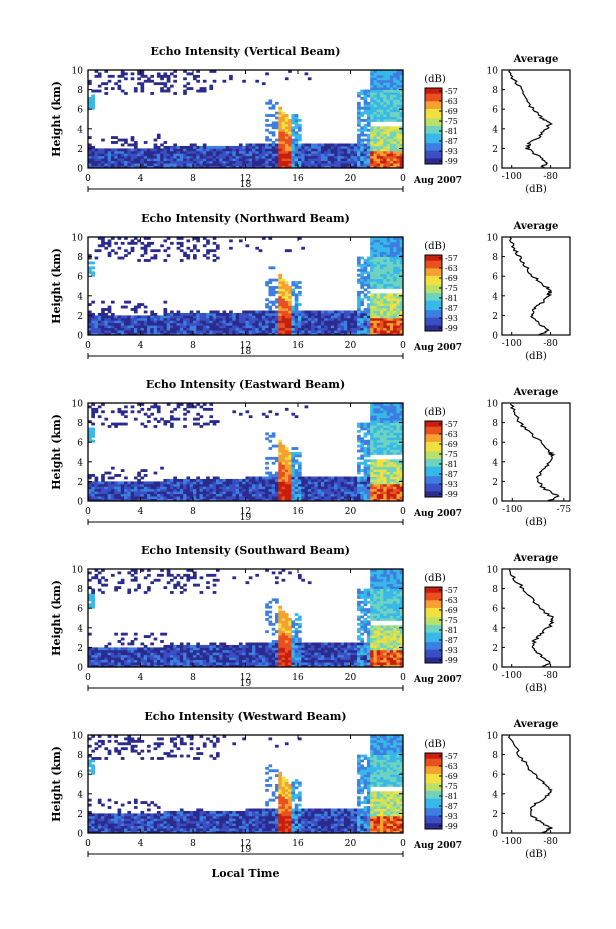  I want to click on x-tick-label: 0, so click(403, 512).